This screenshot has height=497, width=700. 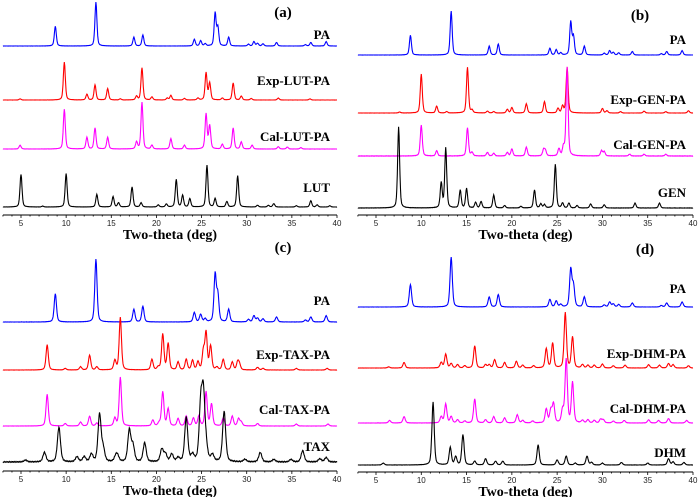 I want to click on series-line-cal-gen-pa, so click(x=525, y=111).